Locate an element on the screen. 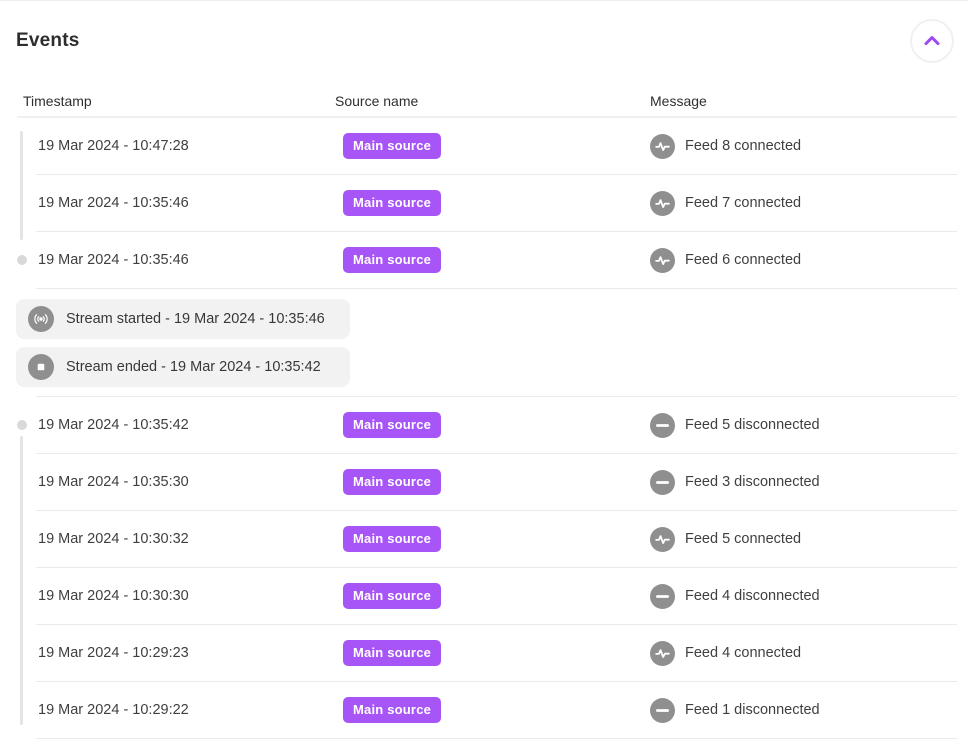 Image resolution: width=968 pixels, height=739 pixels. stream-ended-marker: Stream ended - 19 Mar 2024 - 10:35:42 is located at coordinates (183, 367).